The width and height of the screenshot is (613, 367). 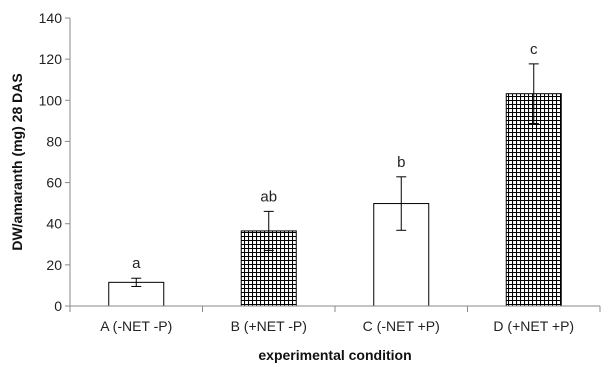 I want to click on y-tick-label: 120, so click(x=51, y=59).